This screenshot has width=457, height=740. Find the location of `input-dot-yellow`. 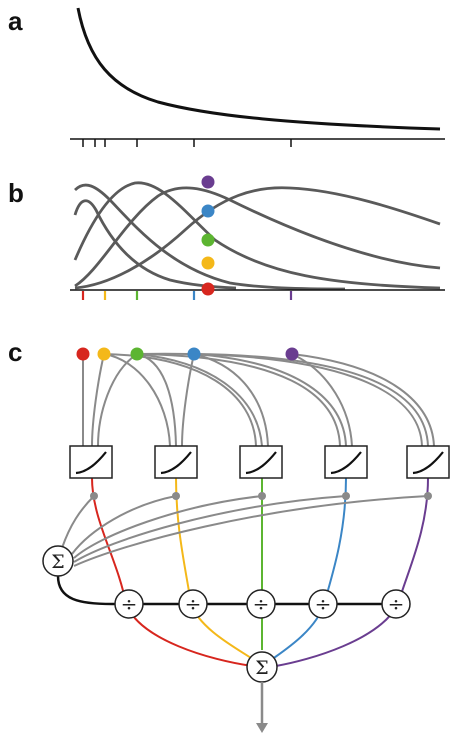

input-dot-yellow is located at coordinates (104, 354).